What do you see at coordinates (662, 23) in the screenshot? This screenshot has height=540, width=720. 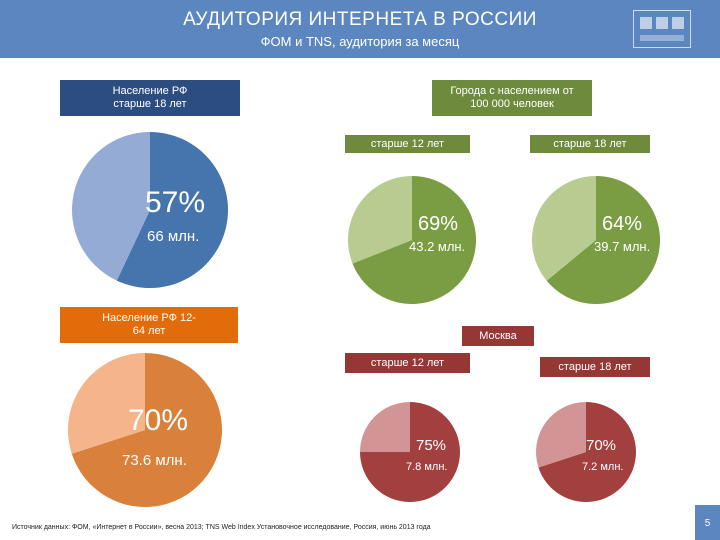 I see `logo-mark-icon` at bounding box center [662, 23].